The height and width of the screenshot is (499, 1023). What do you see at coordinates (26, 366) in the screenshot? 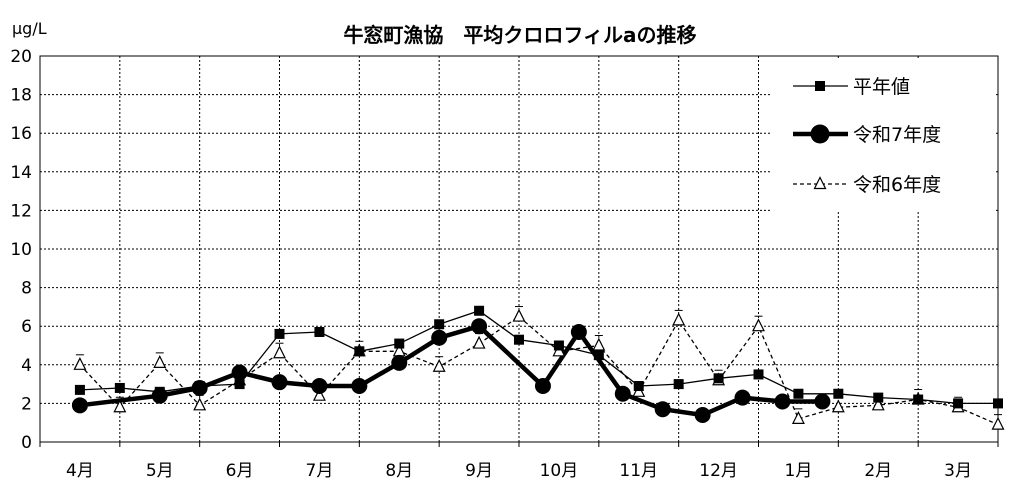
I see `y-tick-label: 4` at bounding box center [26, 366].